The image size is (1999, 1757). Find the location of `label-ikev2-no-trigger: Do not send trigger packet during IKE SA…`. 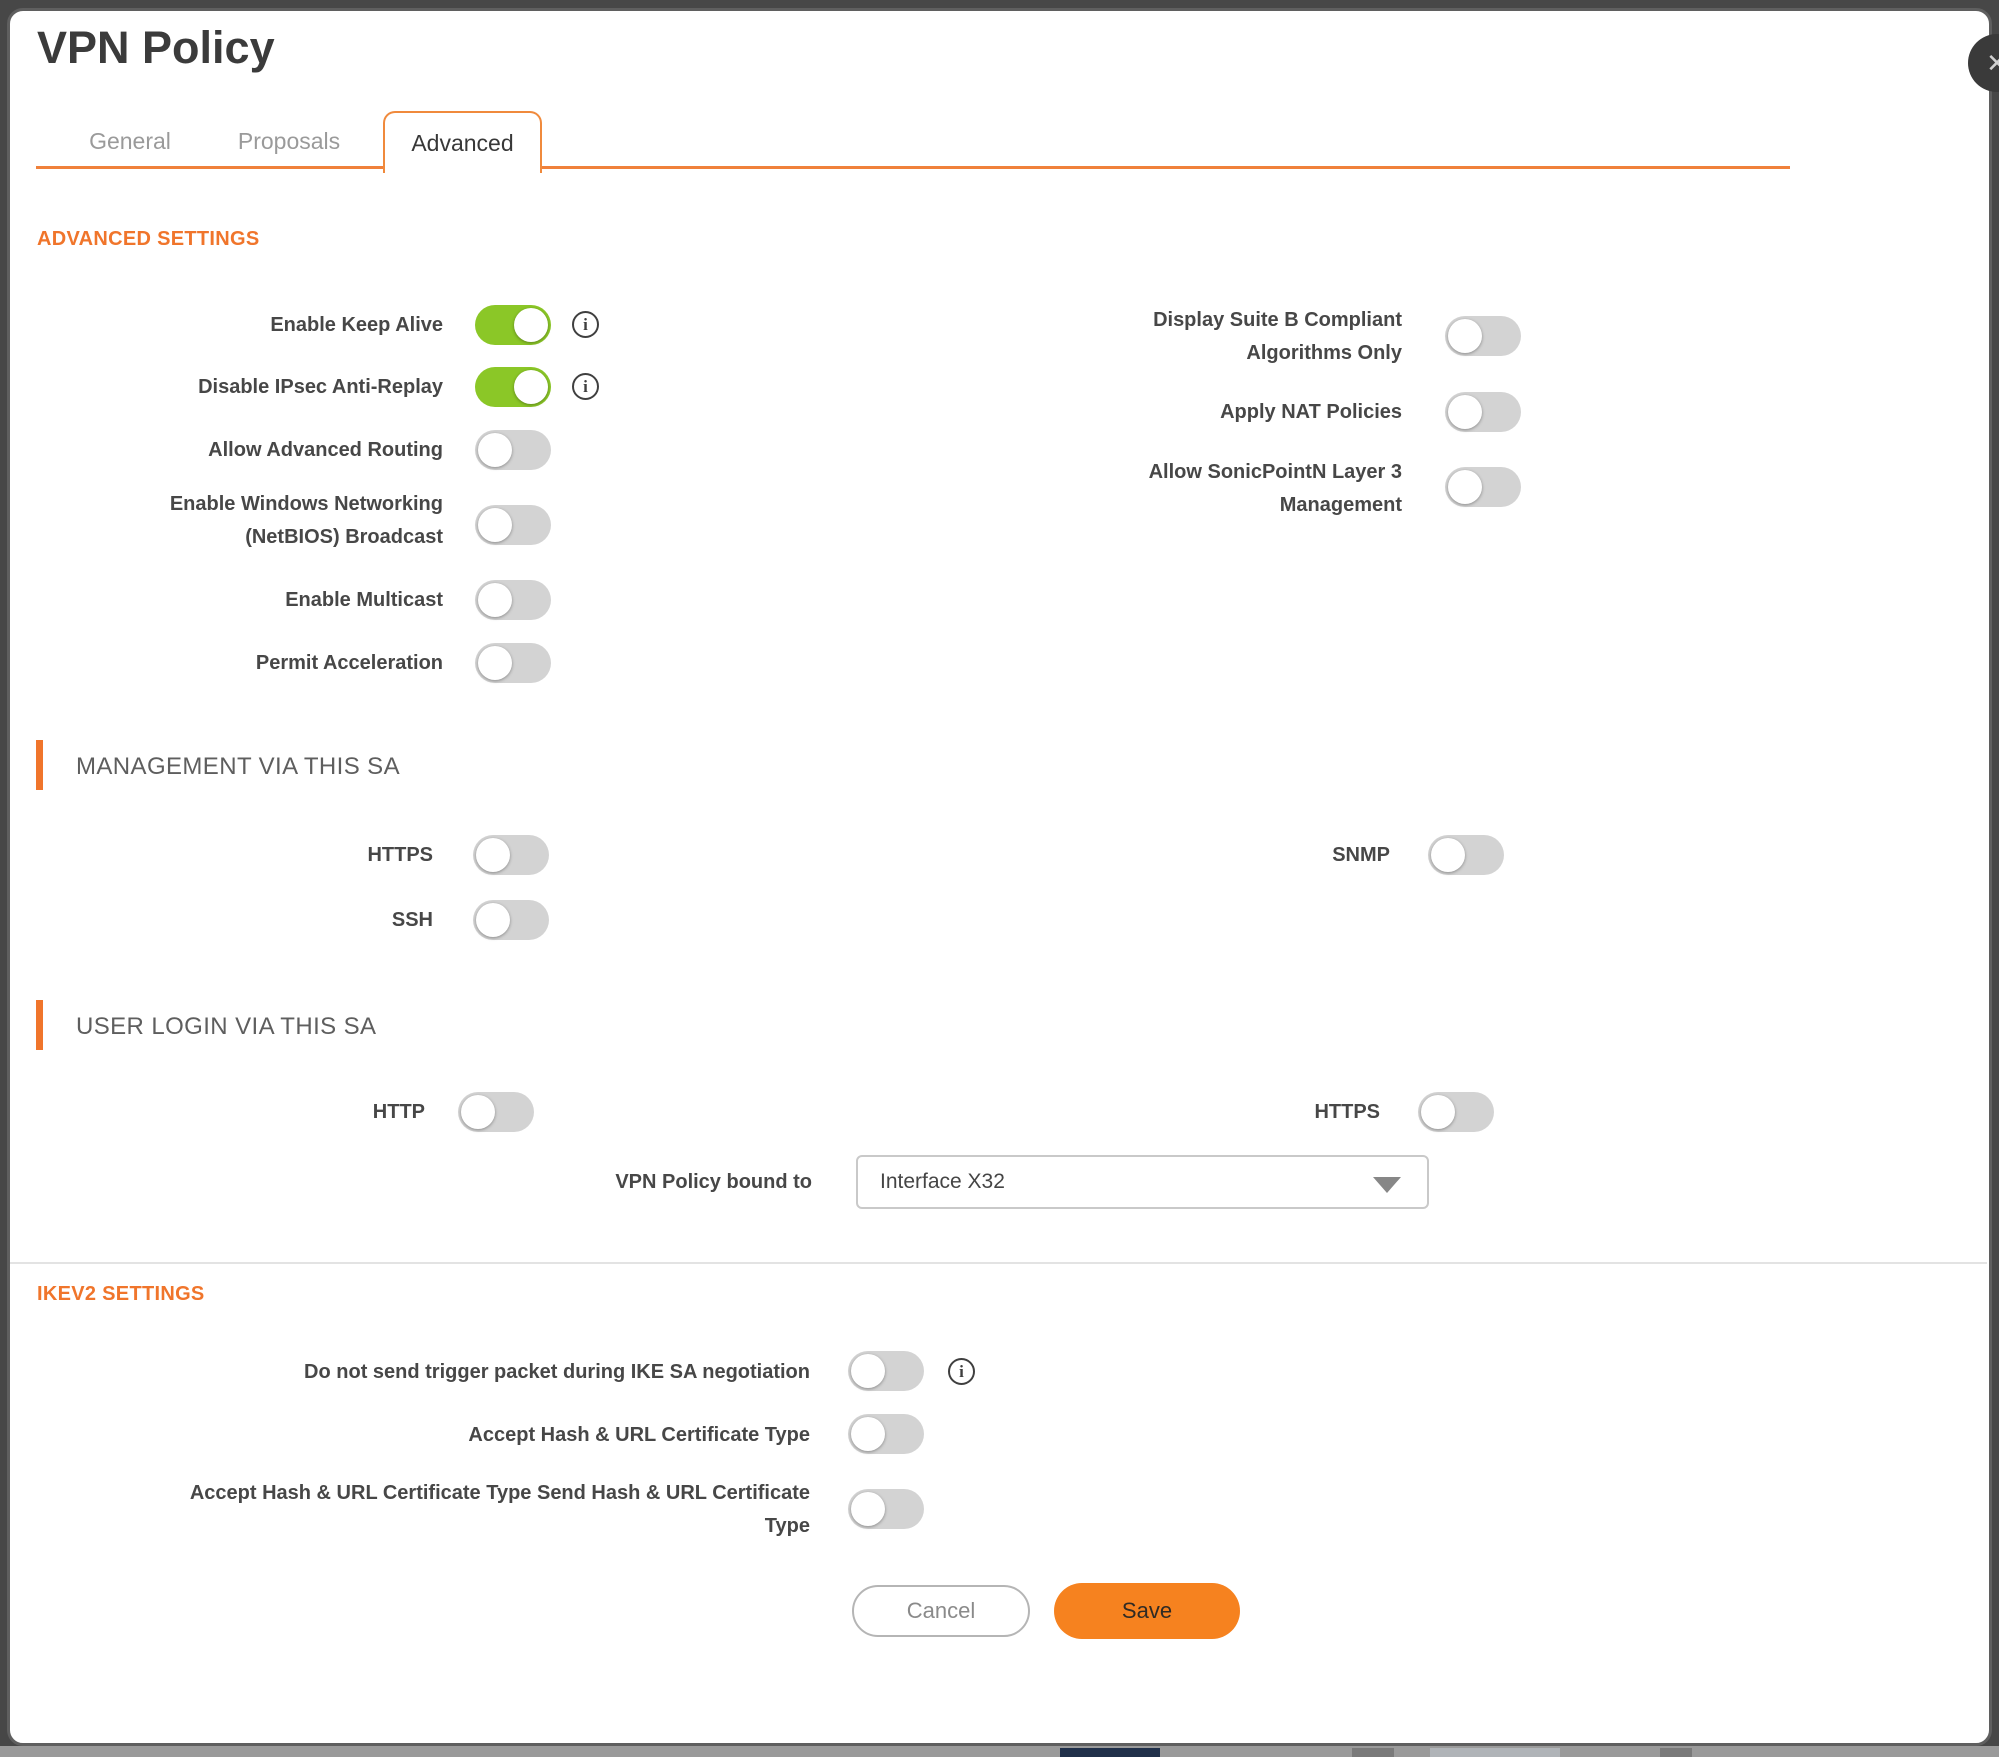

label-ikev2-no-trigger: Do not send trigger packet during IKE SA… is located at coordinates (557, 1372).